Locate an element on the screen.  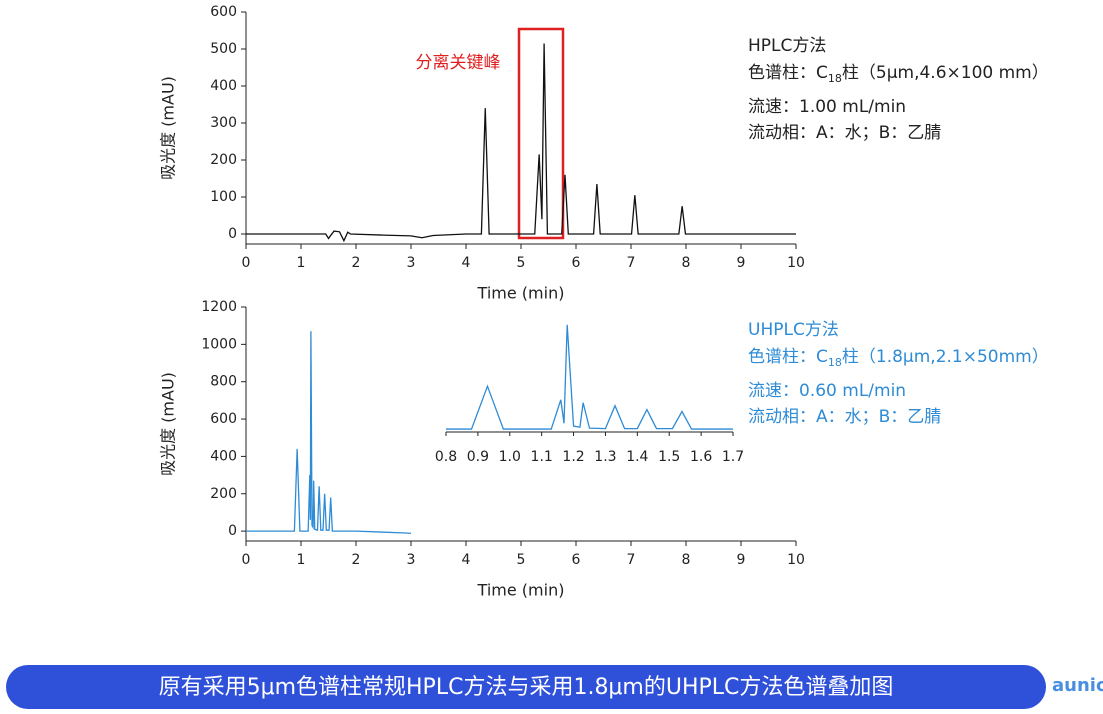
inset-x-tick-label: 0.9 is located at coordinates (478, 457).